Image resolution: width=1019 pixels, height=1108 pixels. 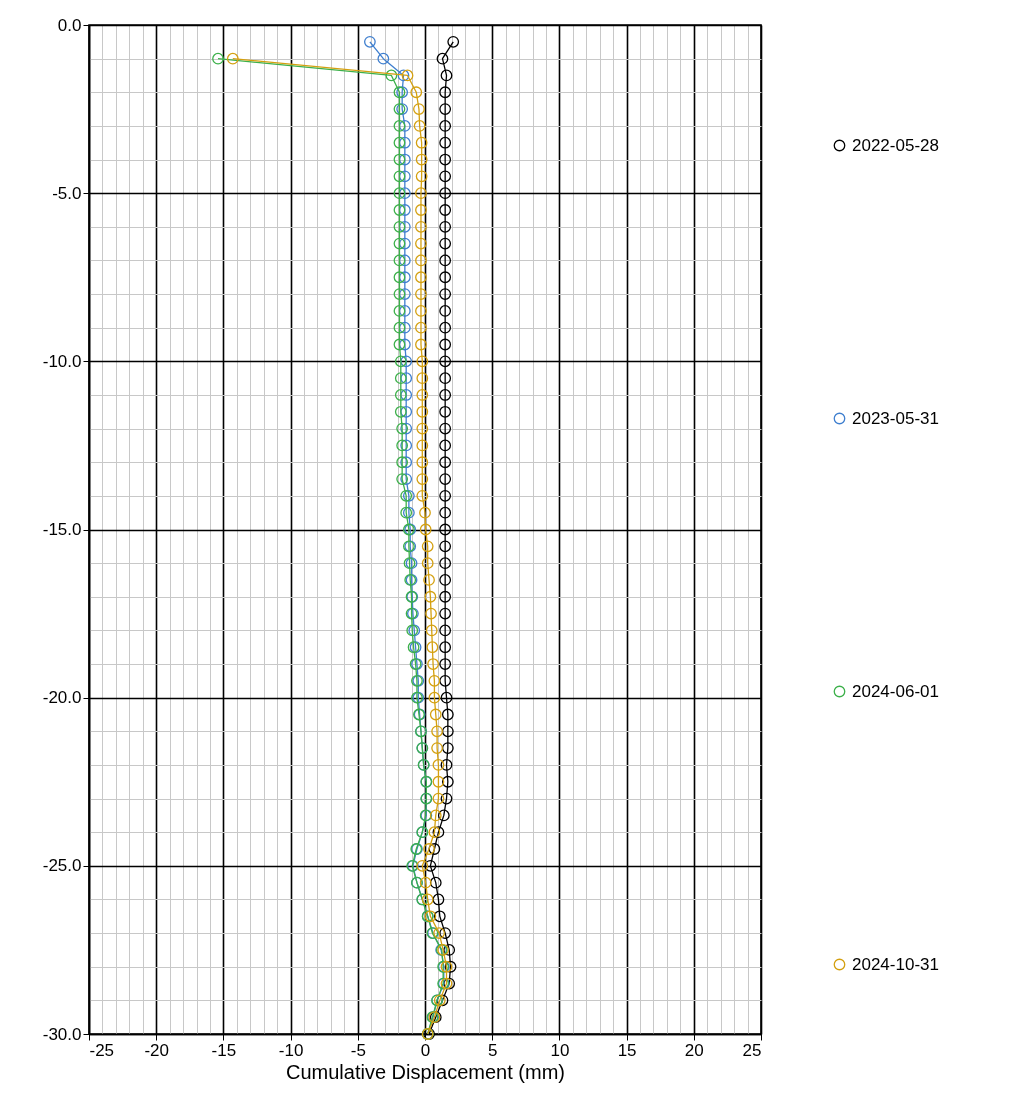 I want to click on x-tick-label: -15, so click(x=224, y=1050).